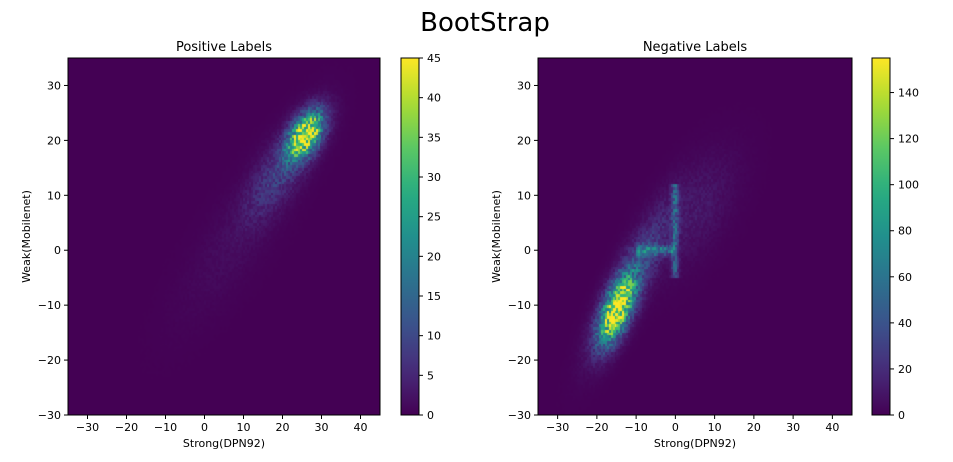 This screenshot has height=462, width=953. What do you see at coordinates (434, 177) in the screenshot?
I see `colorbar-tick-label: 30` at bounding box center [434, 177].